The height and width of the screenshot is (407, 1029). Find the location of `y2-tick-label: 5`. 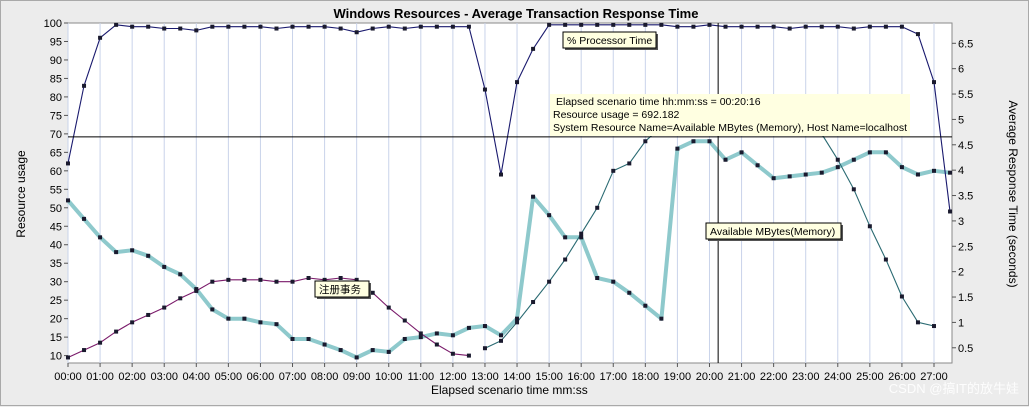

y2-tick-label: 5 is located at coordinates (961, 120).